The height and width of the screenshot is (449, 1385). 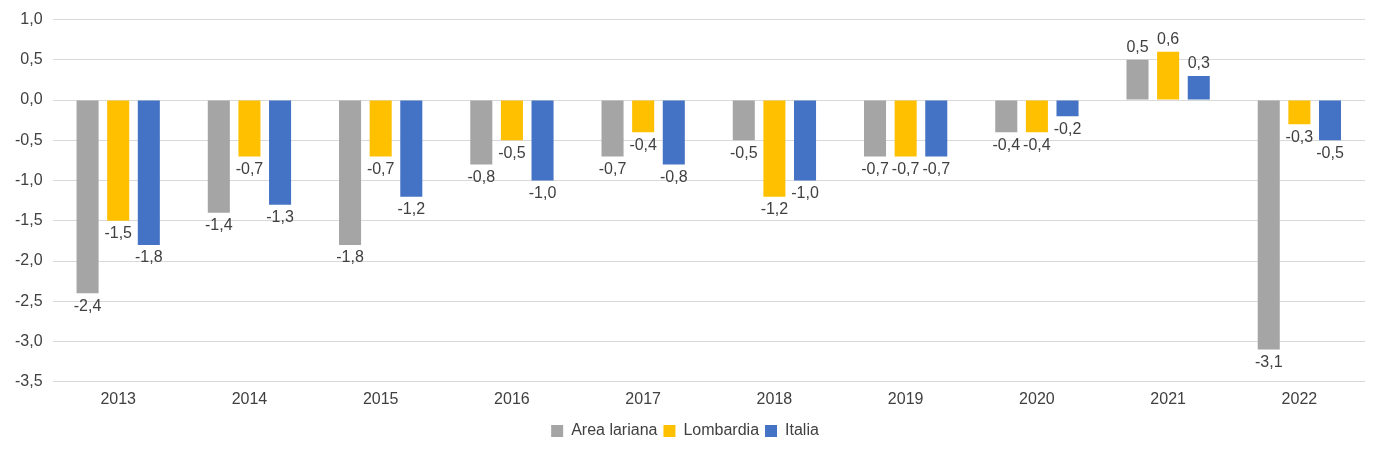 I want to click on data-label: 0,3, so click(x=1198, y=63).